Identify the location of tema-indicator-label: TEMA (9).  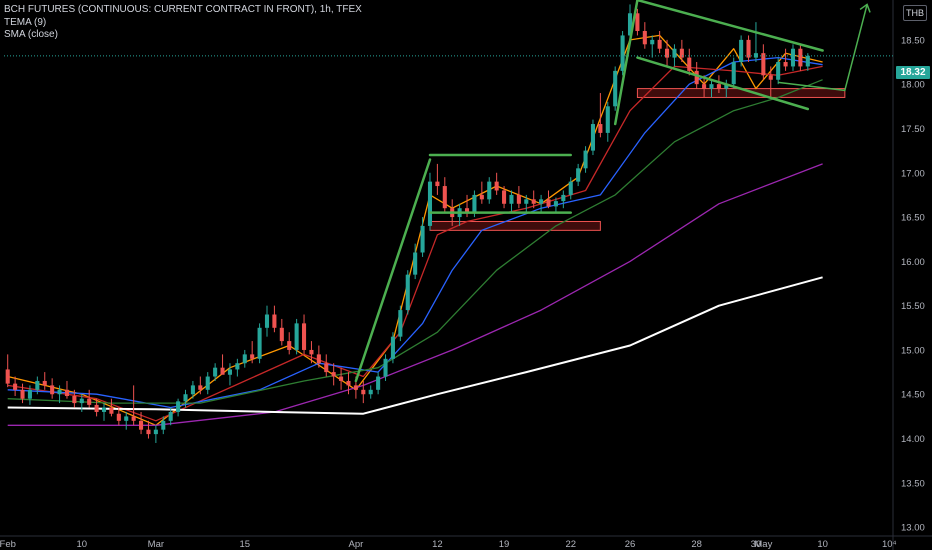
(25, 22).